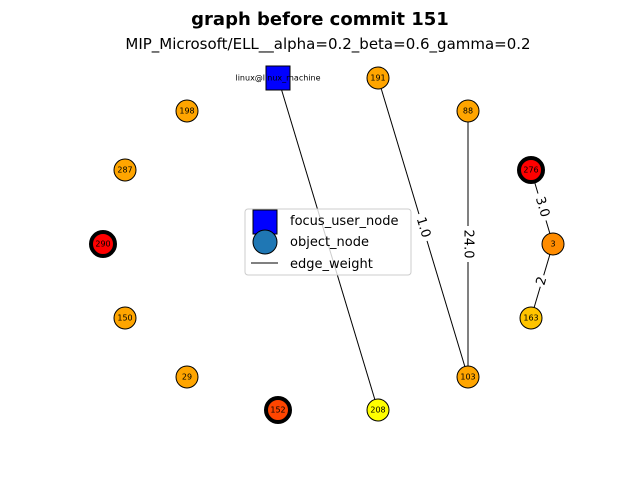 This screenshot has width=640, height=480. I want to click on object-node-103: 103, so click(468, 377).